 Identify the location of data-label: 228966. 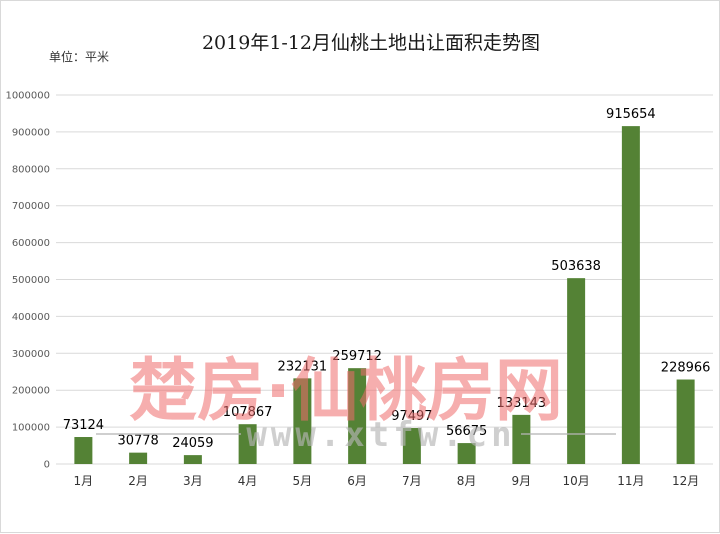
(686, 368).